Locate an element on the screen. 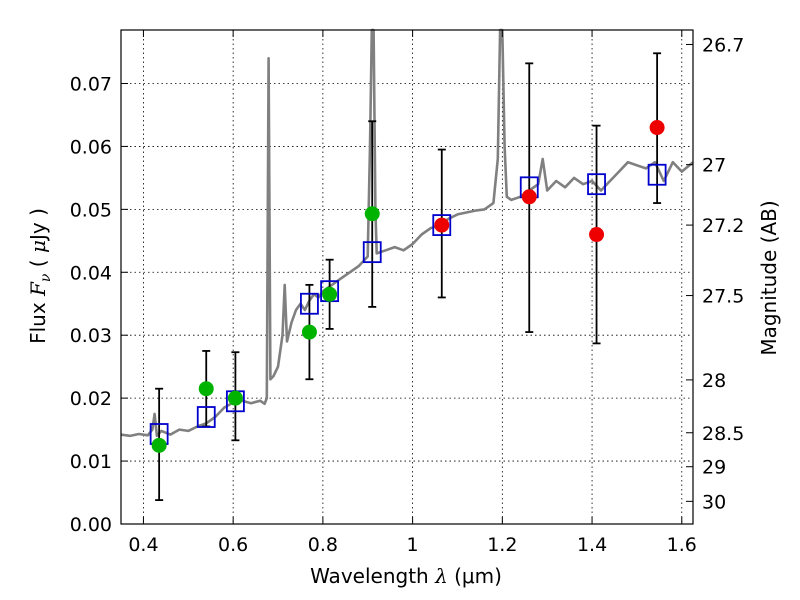  y2-tick-label: 30 is located at coordinates (714, 502).